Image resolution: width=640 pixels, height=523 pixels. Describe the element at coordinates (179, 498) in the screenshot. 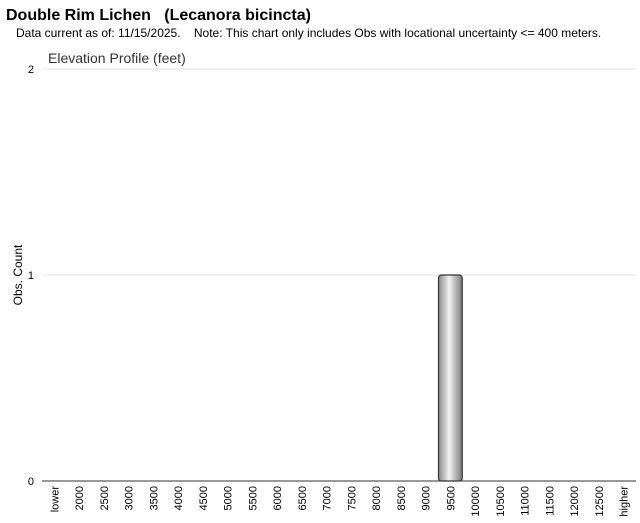

I see `x-tick-label: 4000` at that location.